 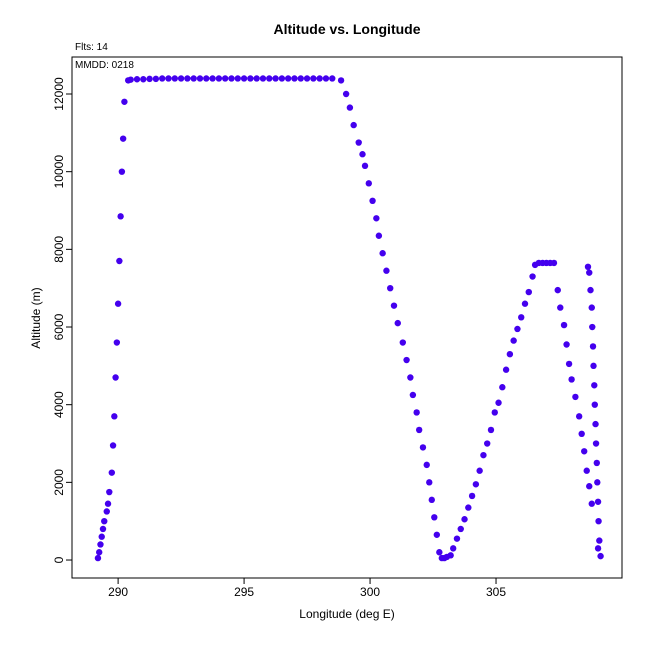 I want to click on x-axis-label: Longitude (deg E), so click(x=346, y=614).